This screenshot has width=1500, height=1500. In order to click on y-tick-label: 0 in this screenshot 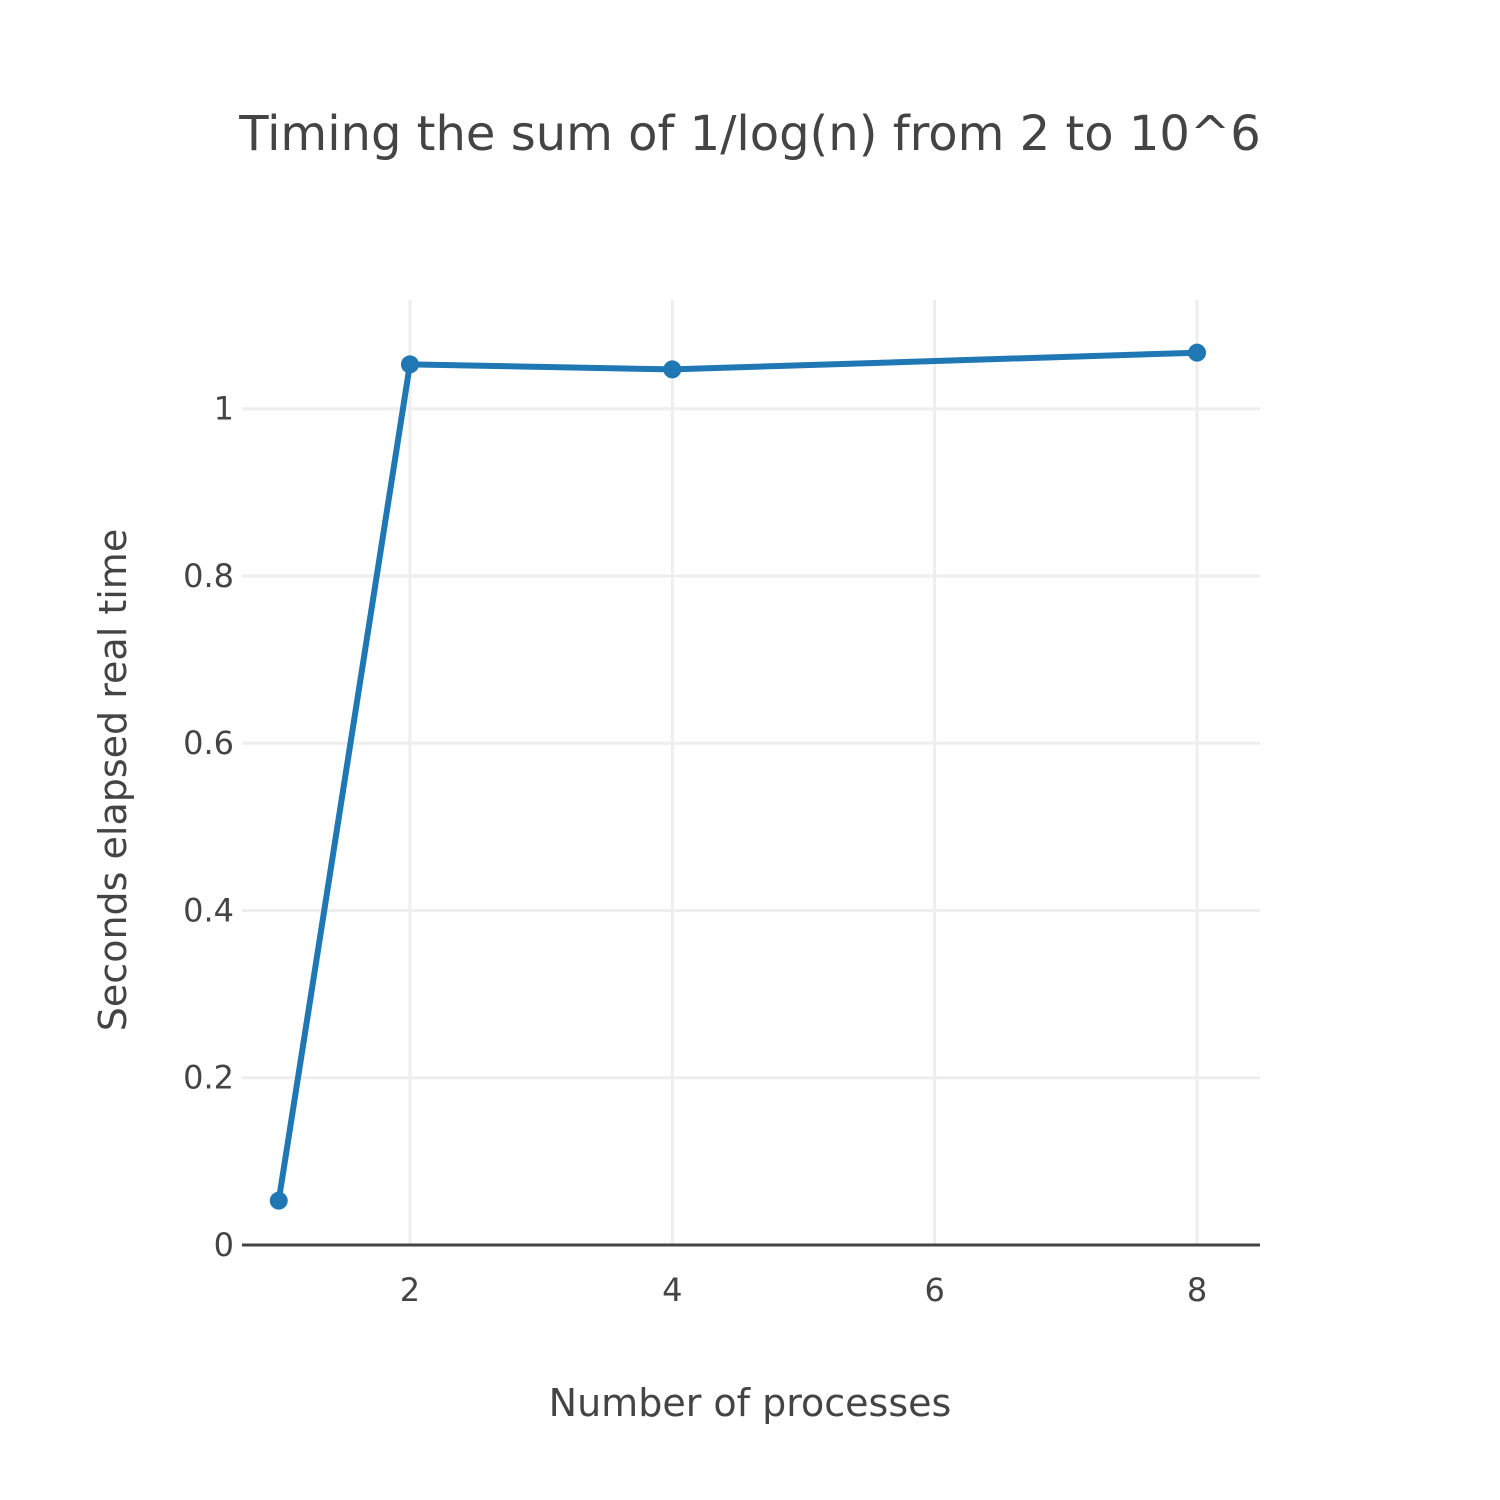, I will do `click(224, 1245)`.